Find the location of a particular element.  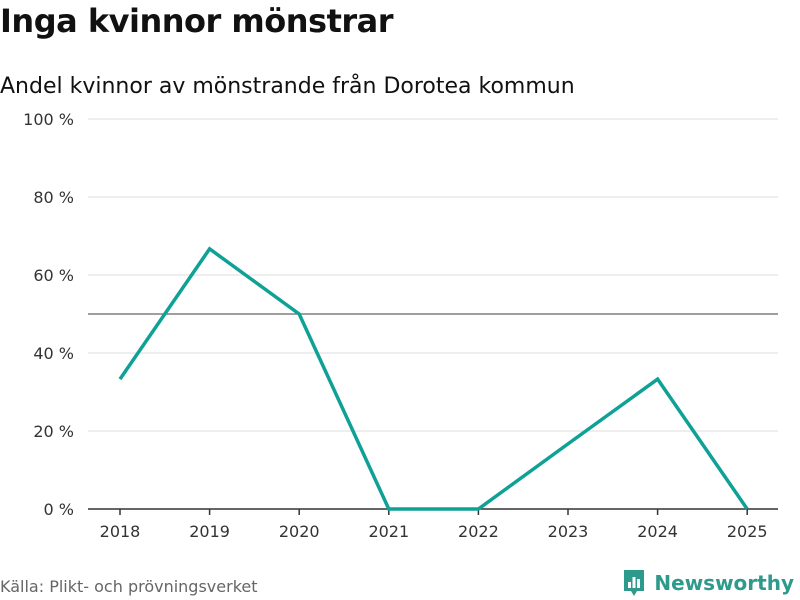

y-tick-label: 60 % is located at coordinates (53, 275).